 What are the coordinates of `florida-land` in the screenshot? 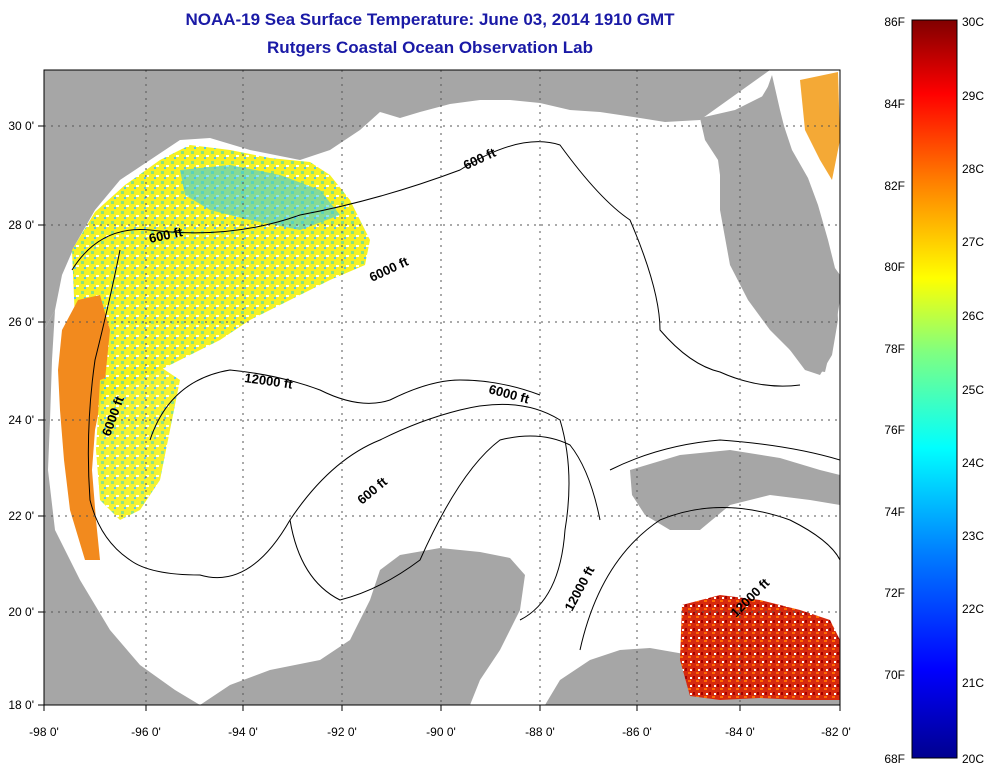 It's located at (769, 225).